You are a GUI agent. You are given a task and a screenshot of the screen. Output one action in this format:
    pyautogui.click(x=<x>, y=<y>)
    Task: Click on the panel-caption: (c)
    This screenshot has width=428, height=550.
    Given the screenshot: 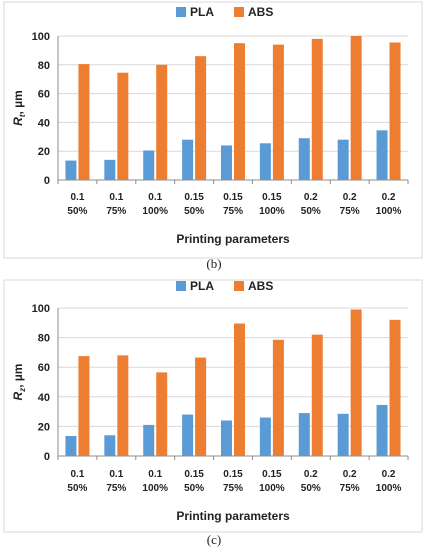 What is the action you would take?
    pyautogui.click(x=214, y=539)
    